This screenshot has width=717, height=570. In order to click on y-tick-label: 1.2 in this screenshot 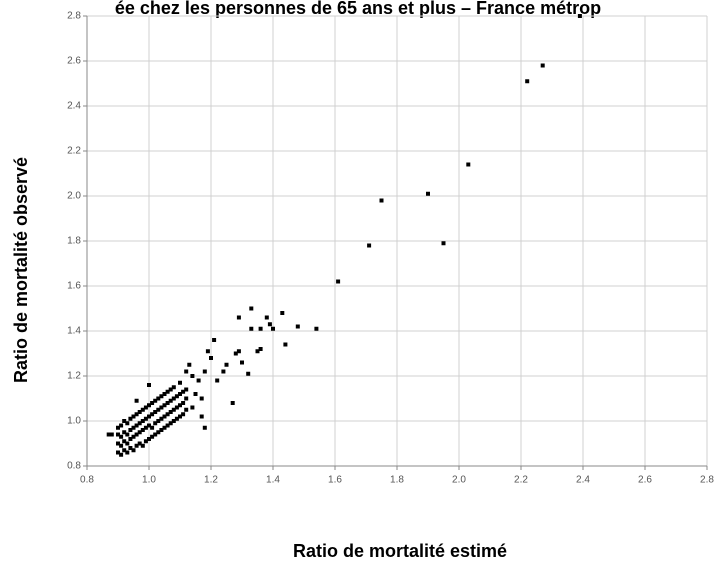, I will do `click(74, 376)`.